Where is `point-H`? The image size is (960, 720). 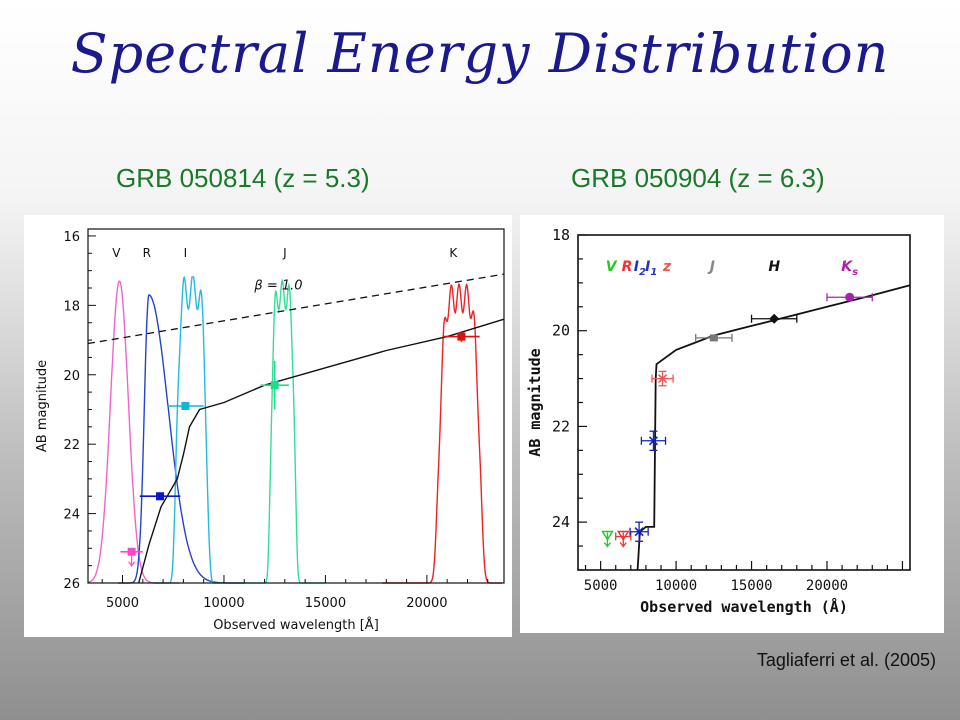
point-H is located at coordinates (774, 318).